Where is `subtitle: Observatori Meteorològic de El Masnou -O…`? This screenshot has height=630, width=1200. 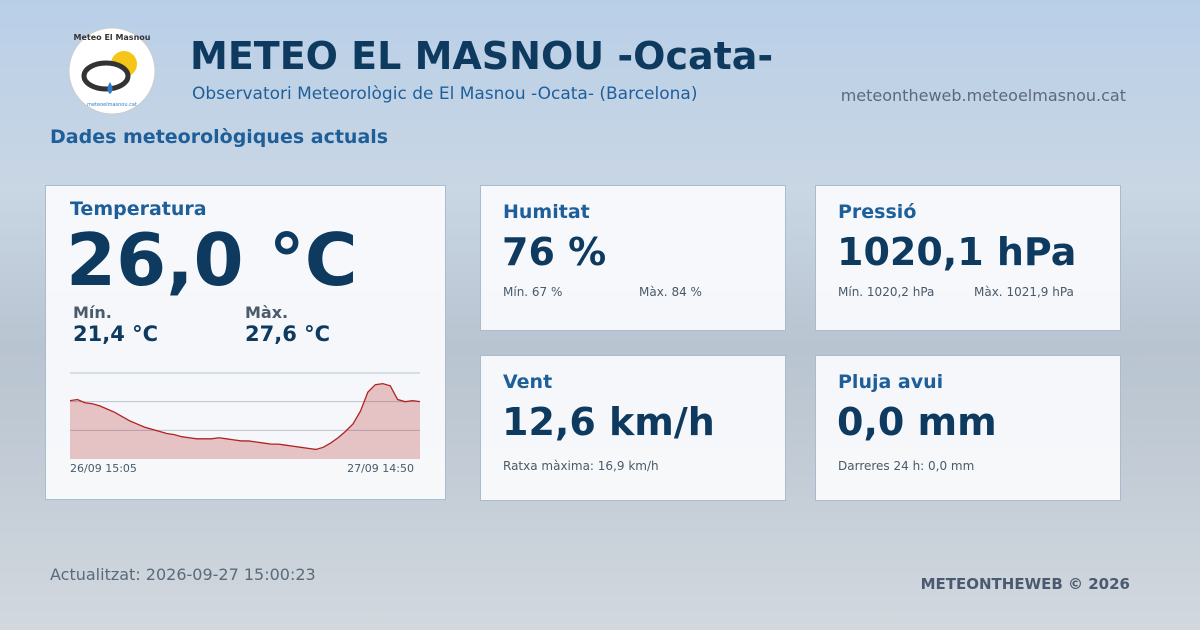 subtitle: Observatori Meteorològic de El Masnou -O… is located at coordinates (445, 94).